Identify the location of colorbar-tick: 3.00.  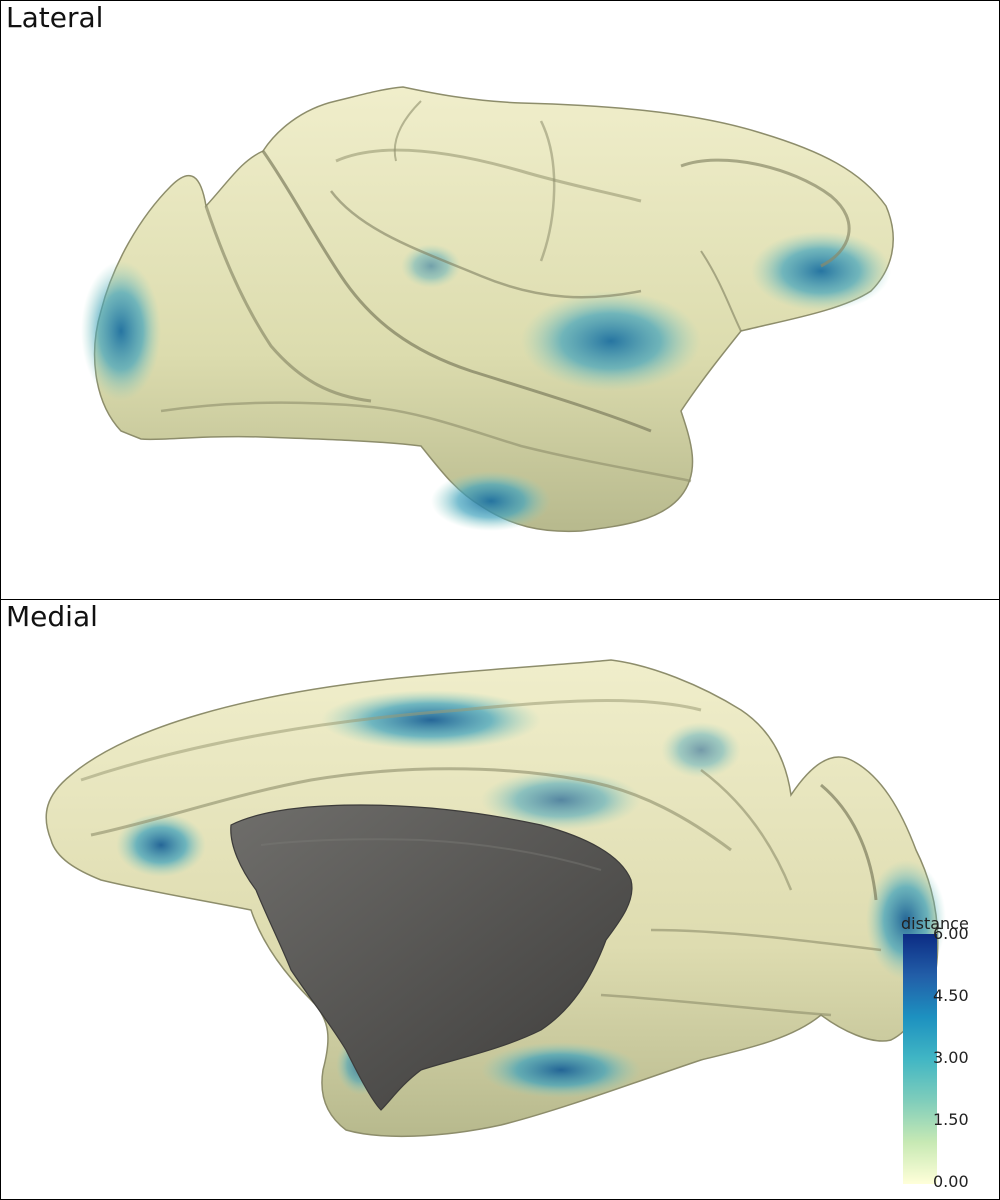
(951, 1057).